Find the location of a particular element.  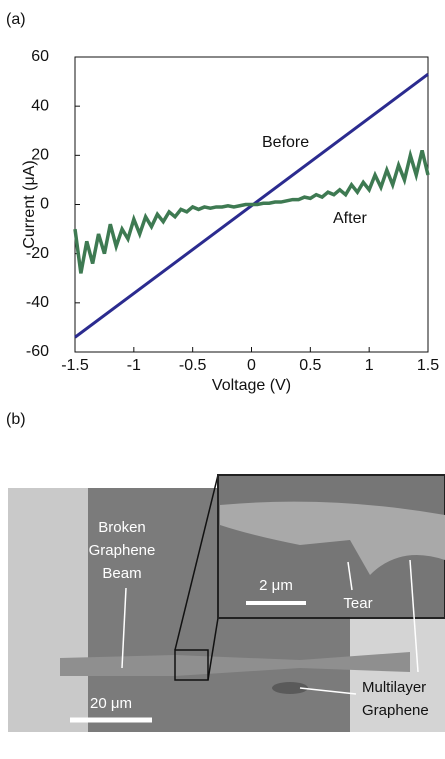

tear-label: Tear is located at coordinates (357, 603).